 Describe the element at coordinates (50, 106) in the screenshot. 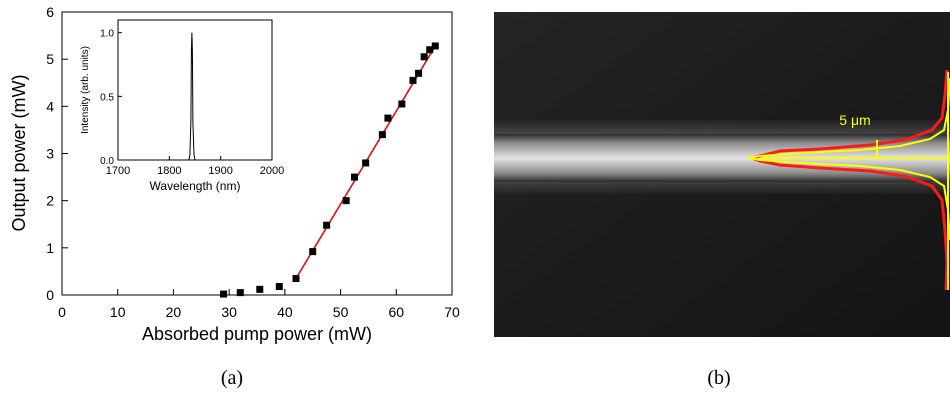

I see `y-tick-label: 4` at that location.